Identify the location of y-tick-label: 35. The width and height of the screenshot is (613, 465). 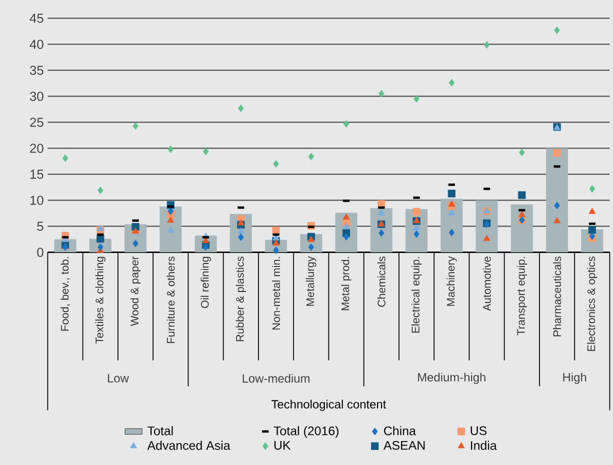
(37, 70).